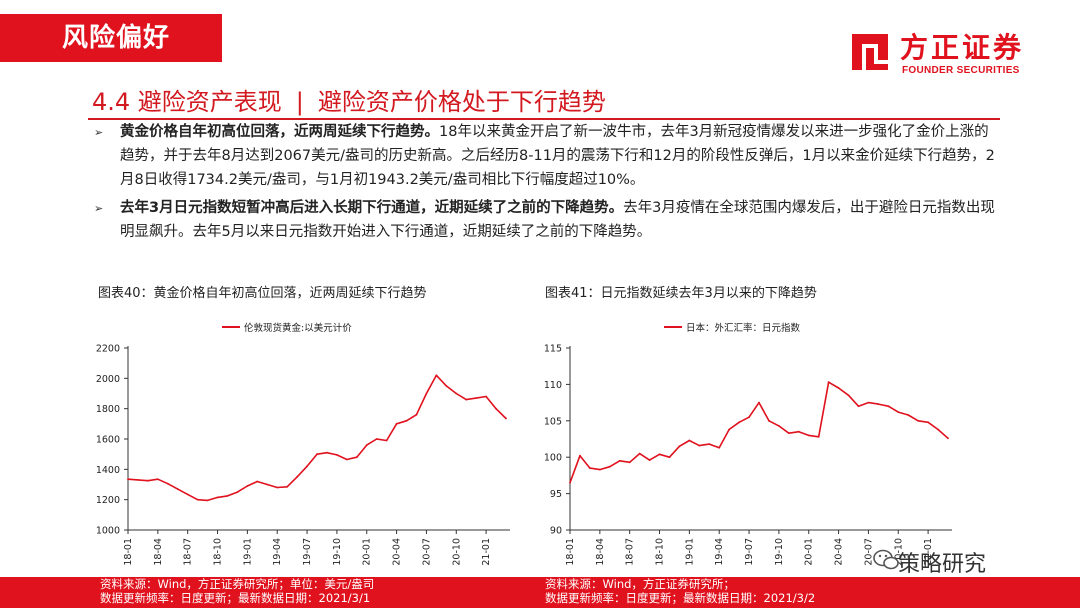 The width and height of the screenshot is (1080, 608). Describe the element at coordinates (108, 440) in the screenshot. I see `y-tick-label: 1600` at that location.